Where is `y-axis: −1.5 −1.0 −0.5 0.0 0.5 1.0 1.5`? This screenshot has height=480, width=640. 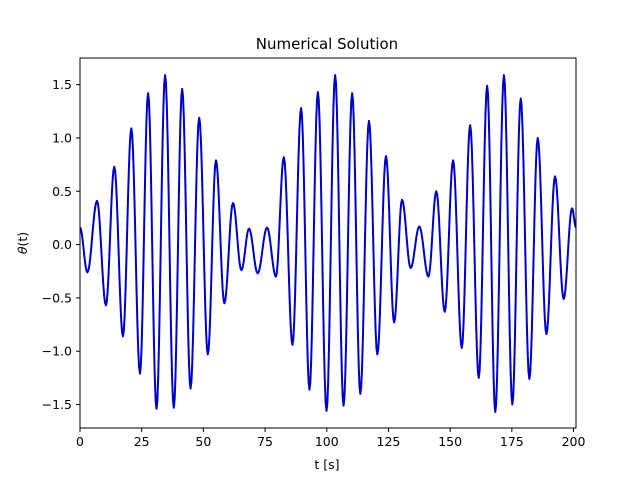
y-axis: −1.5 −1.0 −0.5 0.0 0.5 1.0 1.5 is located at coordinates (61, 244).